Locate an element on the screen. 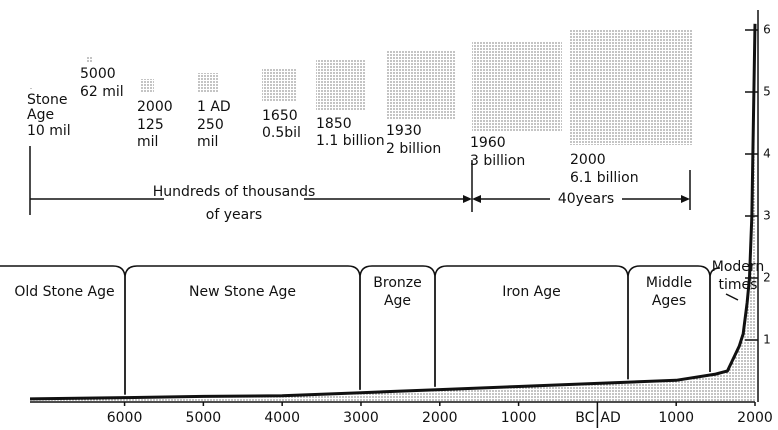 This screenshot has height=430, width=778. population-label: 1.1 billion is located at coordinates (350, 141).